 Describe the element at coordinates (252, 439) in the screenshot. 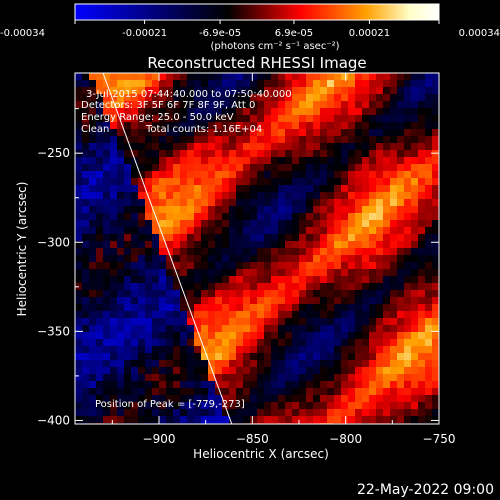

I see `x-tick-label: −850` at that location.